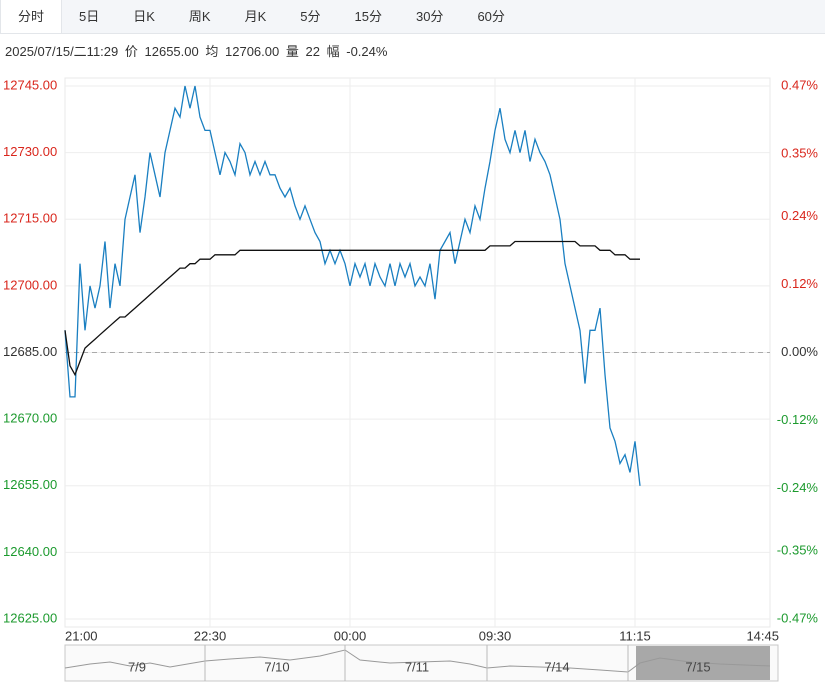  I want to click on tab: 周K, so click(199, 16).